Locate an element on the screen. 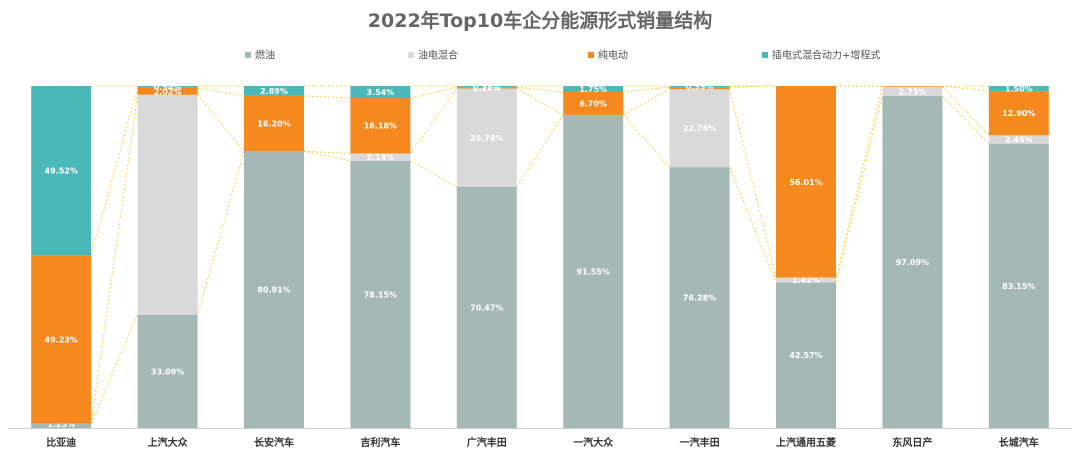 The height and width of the screenshot is (457, 1080). data-label: 49.52% is located at coordinates (61, 171).